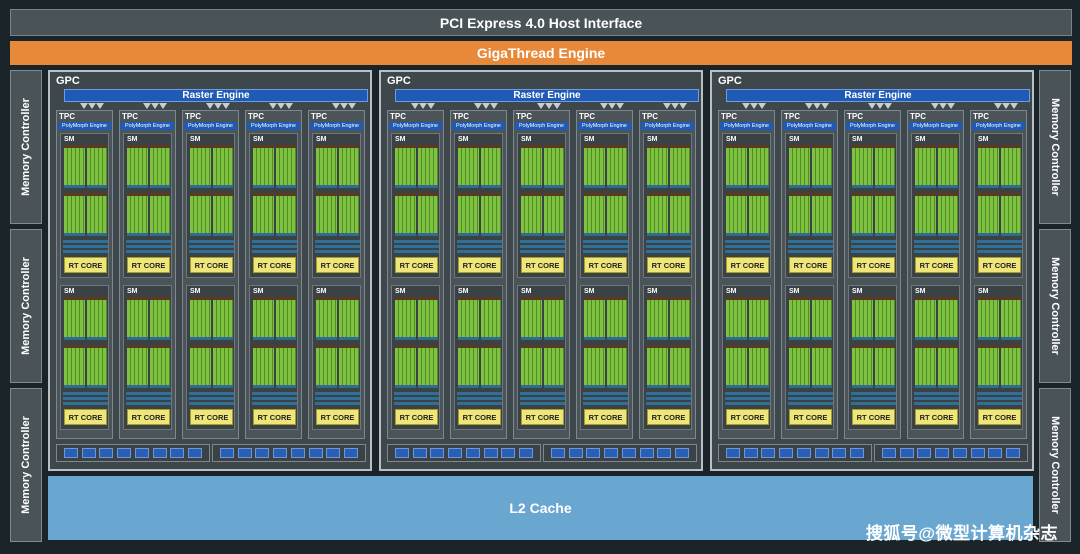 The height and width of the screenshot is (554, 1080). Describe the element at coordinates (795, 453) in the screenshot. I see `texture-unit-row` at that location.